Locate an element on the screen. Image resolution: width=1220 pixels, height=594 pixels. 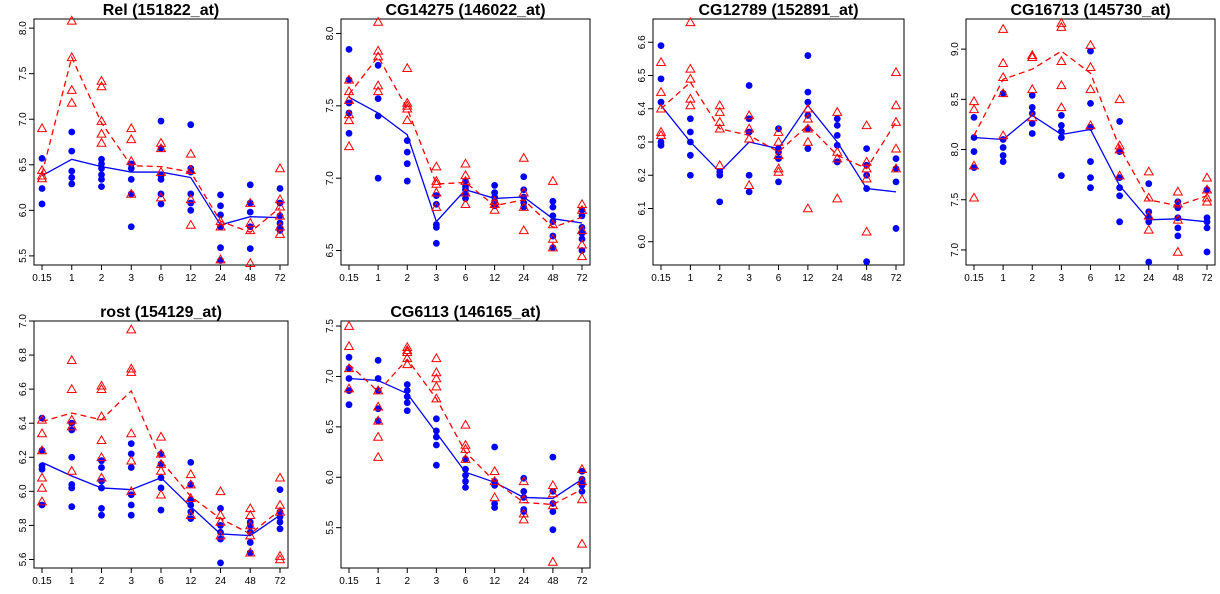
y-tick-label: 6.5 is located at coordinates (23, 164).